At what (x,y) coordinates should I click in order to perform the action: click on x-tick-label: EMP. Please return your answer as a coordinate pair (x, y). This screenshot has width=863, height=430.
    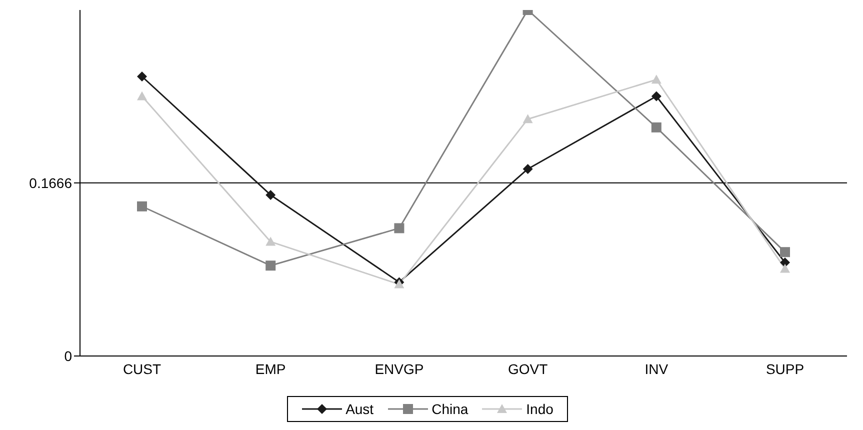
    Looking at the image, I should click on (270, 368).